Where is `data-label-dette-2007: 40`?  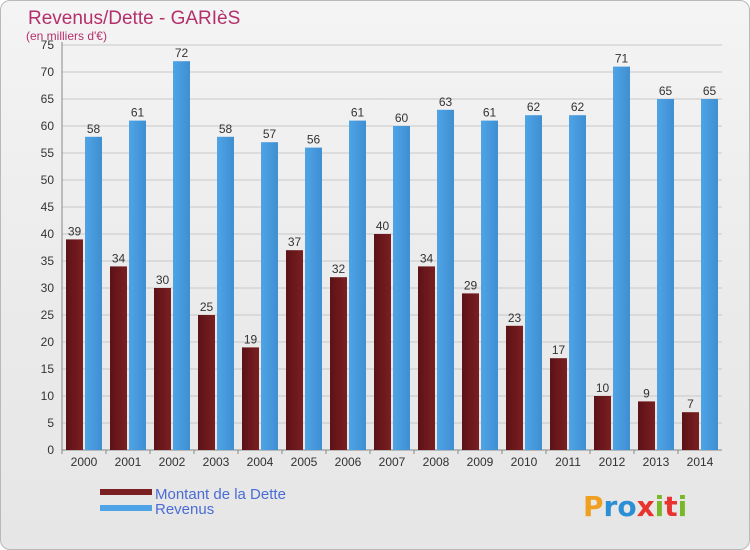 data-label-dette-2007: 40 is located at coordinates (383, 226).